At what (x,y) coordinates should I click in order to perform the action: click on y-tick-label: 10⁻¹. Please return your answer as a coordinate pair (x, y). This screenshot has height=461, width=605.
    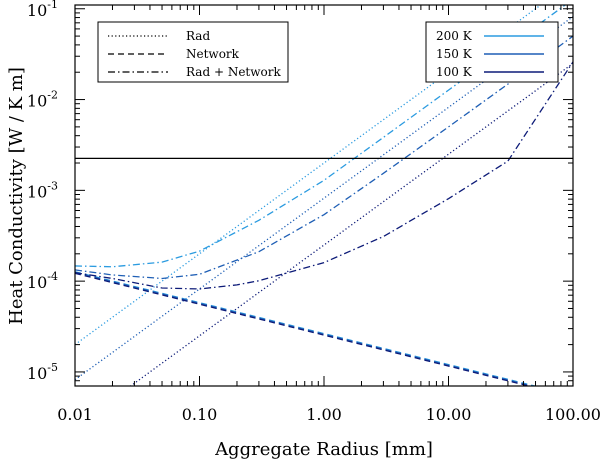
    Looking at the image, I should click on (42, 10).